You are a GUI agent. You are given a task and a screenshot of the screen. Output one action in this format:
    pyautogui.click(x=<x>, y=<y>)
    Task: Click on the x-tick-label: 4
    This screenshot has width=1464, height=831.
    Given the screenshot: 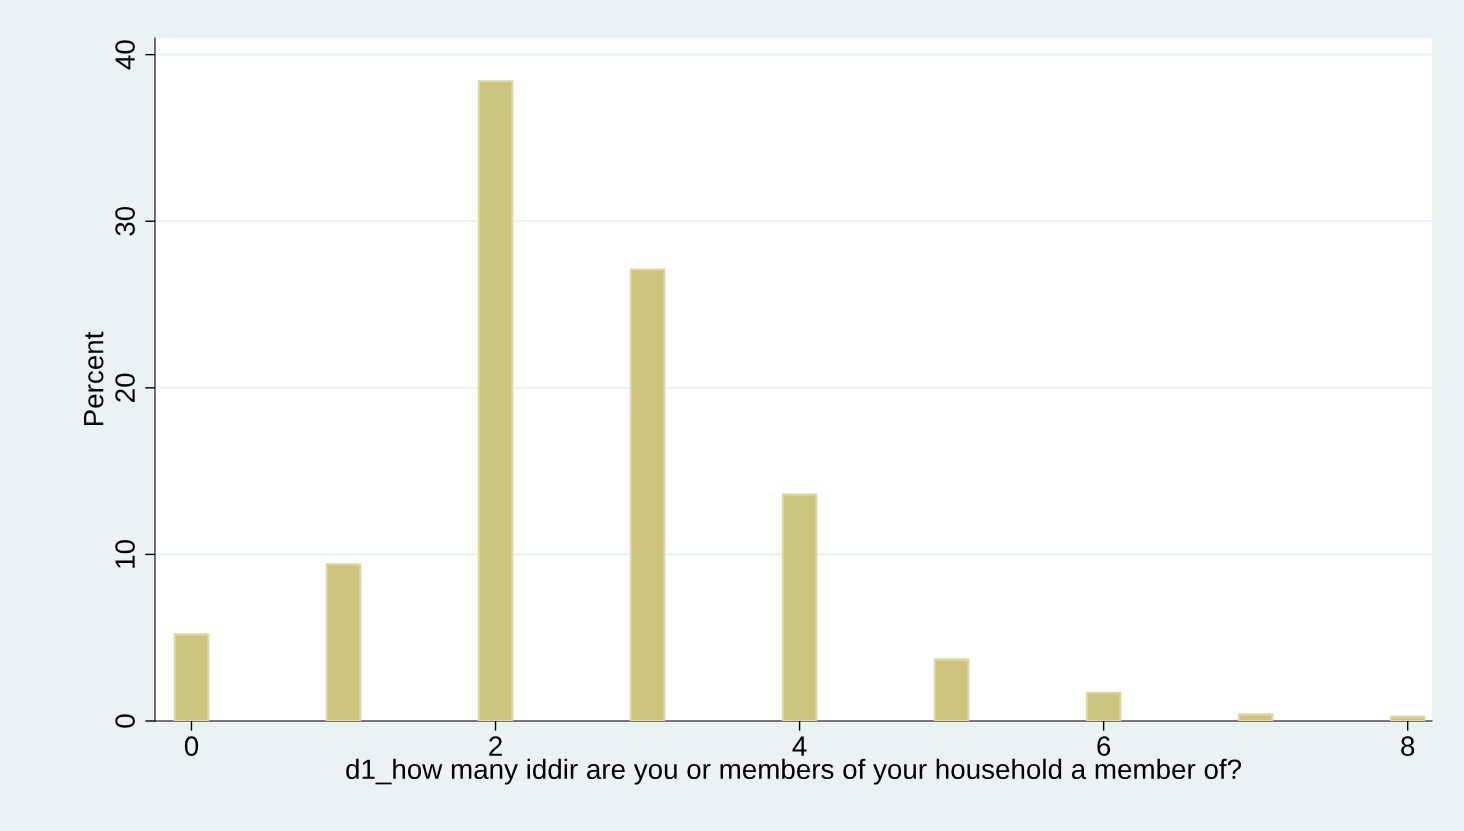 What is the action you would take?
    pyautogui.click(x=799, y=746)
    